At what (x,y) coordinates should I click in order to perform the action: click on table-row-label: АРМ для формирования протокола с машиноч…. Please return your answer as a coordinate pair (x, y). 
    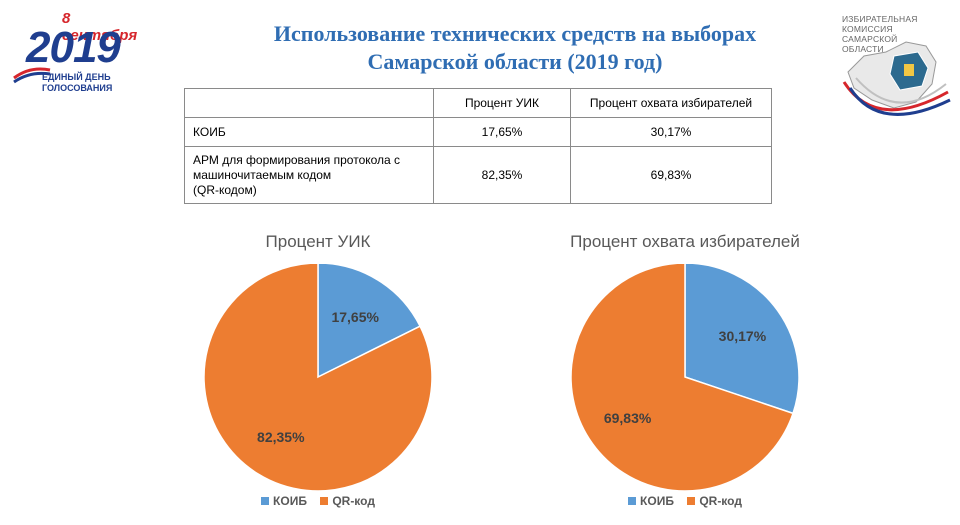
    Looking at the image, I should click on (309, 175).